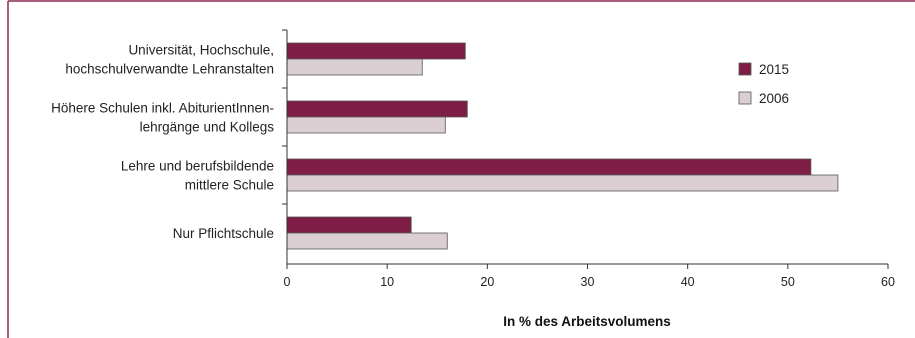 Image resolution: width=915 pixels, height=338 pixels. I want to click on x-tick-label: 60, so click(888, 282).